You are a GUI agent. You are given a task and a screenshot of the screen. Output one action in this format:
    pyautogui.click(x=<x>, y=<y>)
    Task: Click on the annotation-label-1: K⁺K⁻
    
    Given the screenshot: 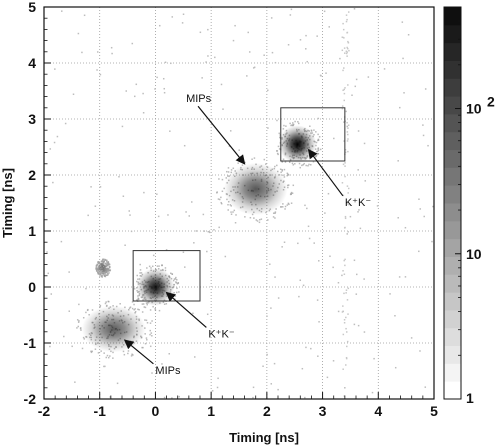 What is the action you would take?
    pyautogui.click(x=221, y=334)
    